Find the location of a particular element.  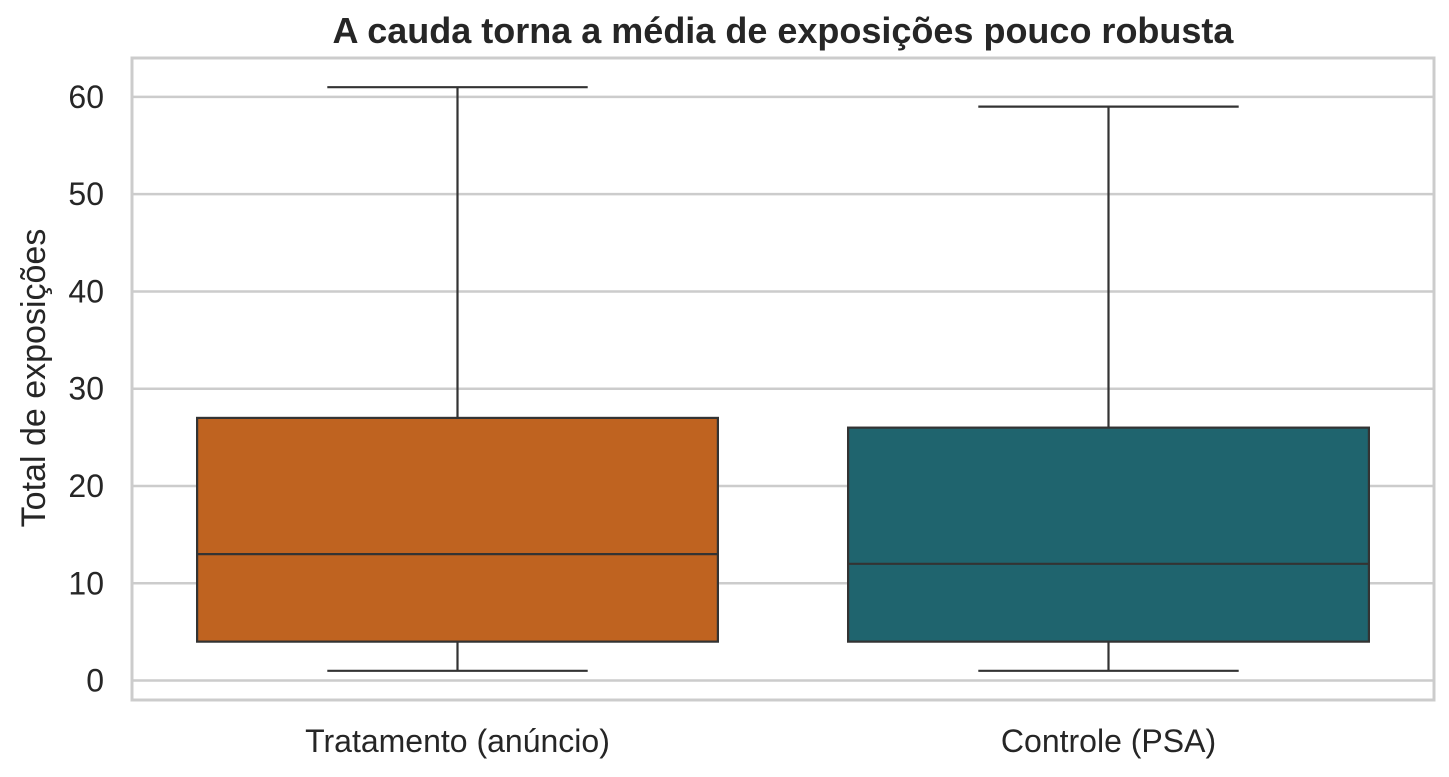

y-axis-label: Total de exposições is located at coordinates (34, 378).